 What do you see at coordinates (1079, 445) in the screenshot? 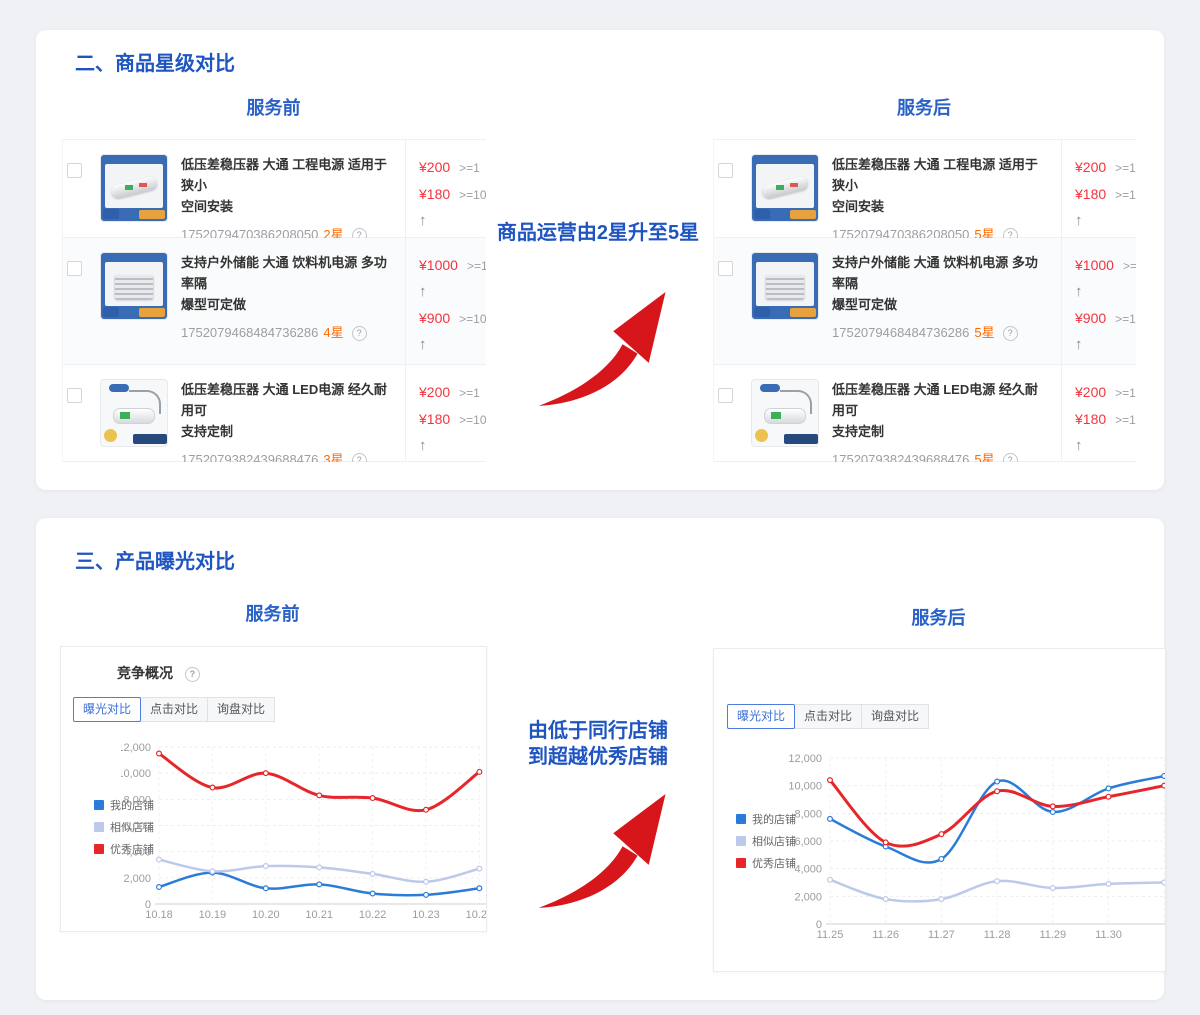
I see `up-arrow-icon: ↑` at bounding box center [1079, 445].